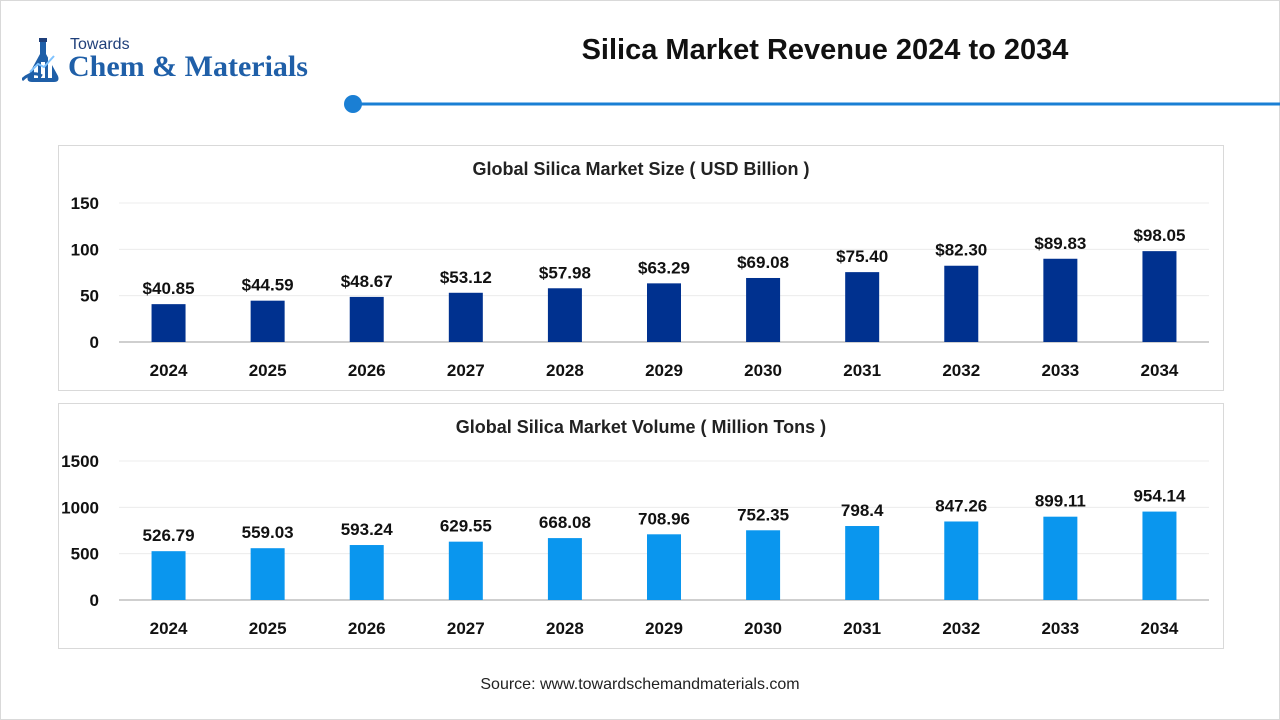 Image resolution: width=1280 pixels, height=720 pixels. I want to click on data-label: $69.08, so click(763, 262).